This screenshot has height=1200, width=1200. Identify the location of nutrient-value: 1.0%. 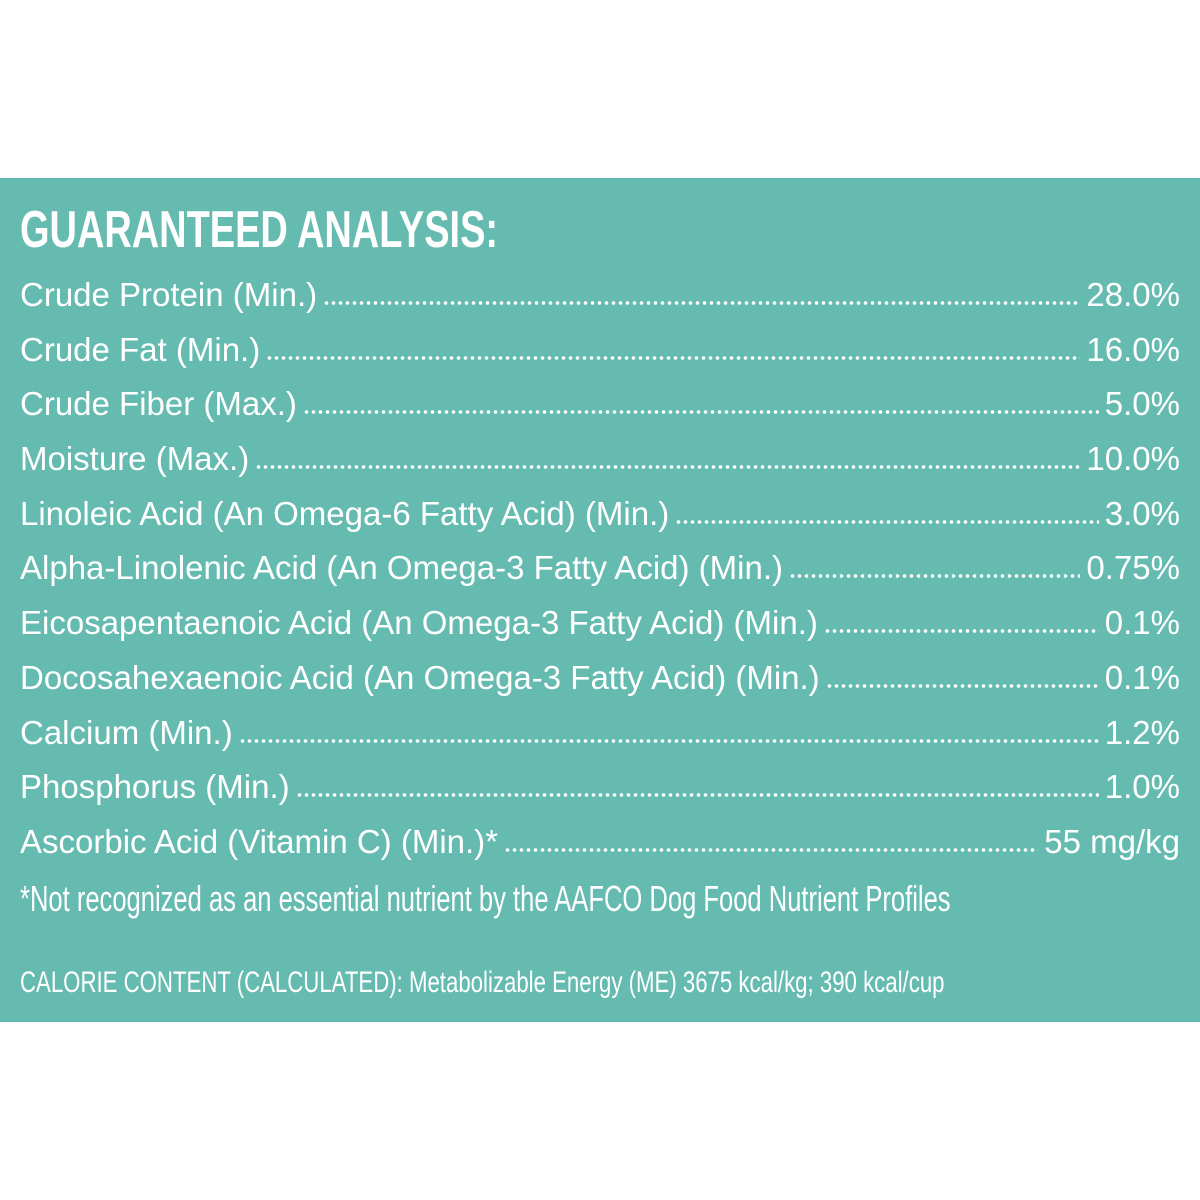
(1142, 787).